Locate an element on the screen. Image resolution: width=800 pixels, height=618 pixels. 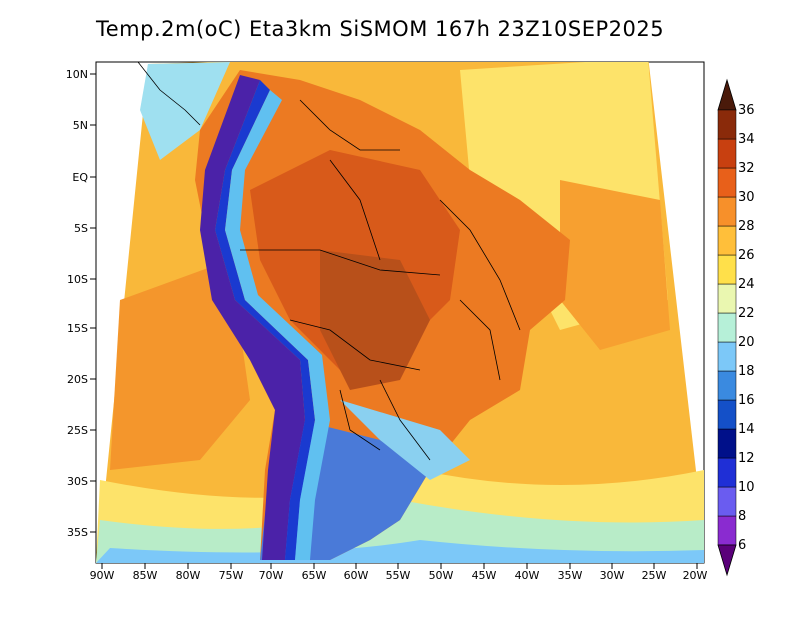
pacific-north-cool is located at coordinates (185, 111).